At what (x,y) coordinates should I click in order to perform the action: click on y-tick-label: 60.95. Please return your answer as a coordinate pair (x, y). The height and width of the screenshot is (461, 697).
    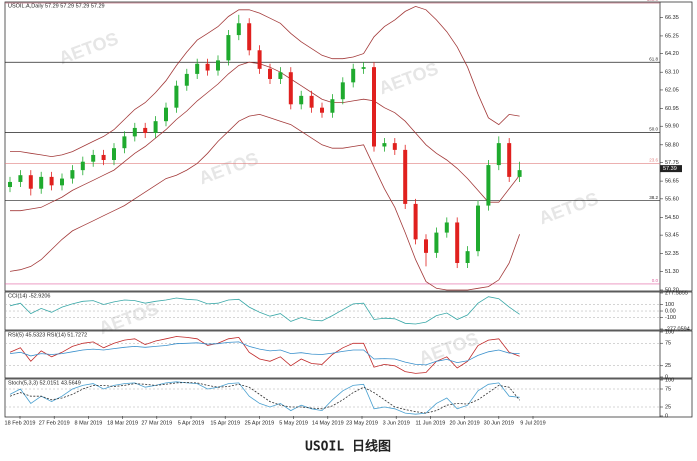
    Looking at the image, I should click on (672, 109).